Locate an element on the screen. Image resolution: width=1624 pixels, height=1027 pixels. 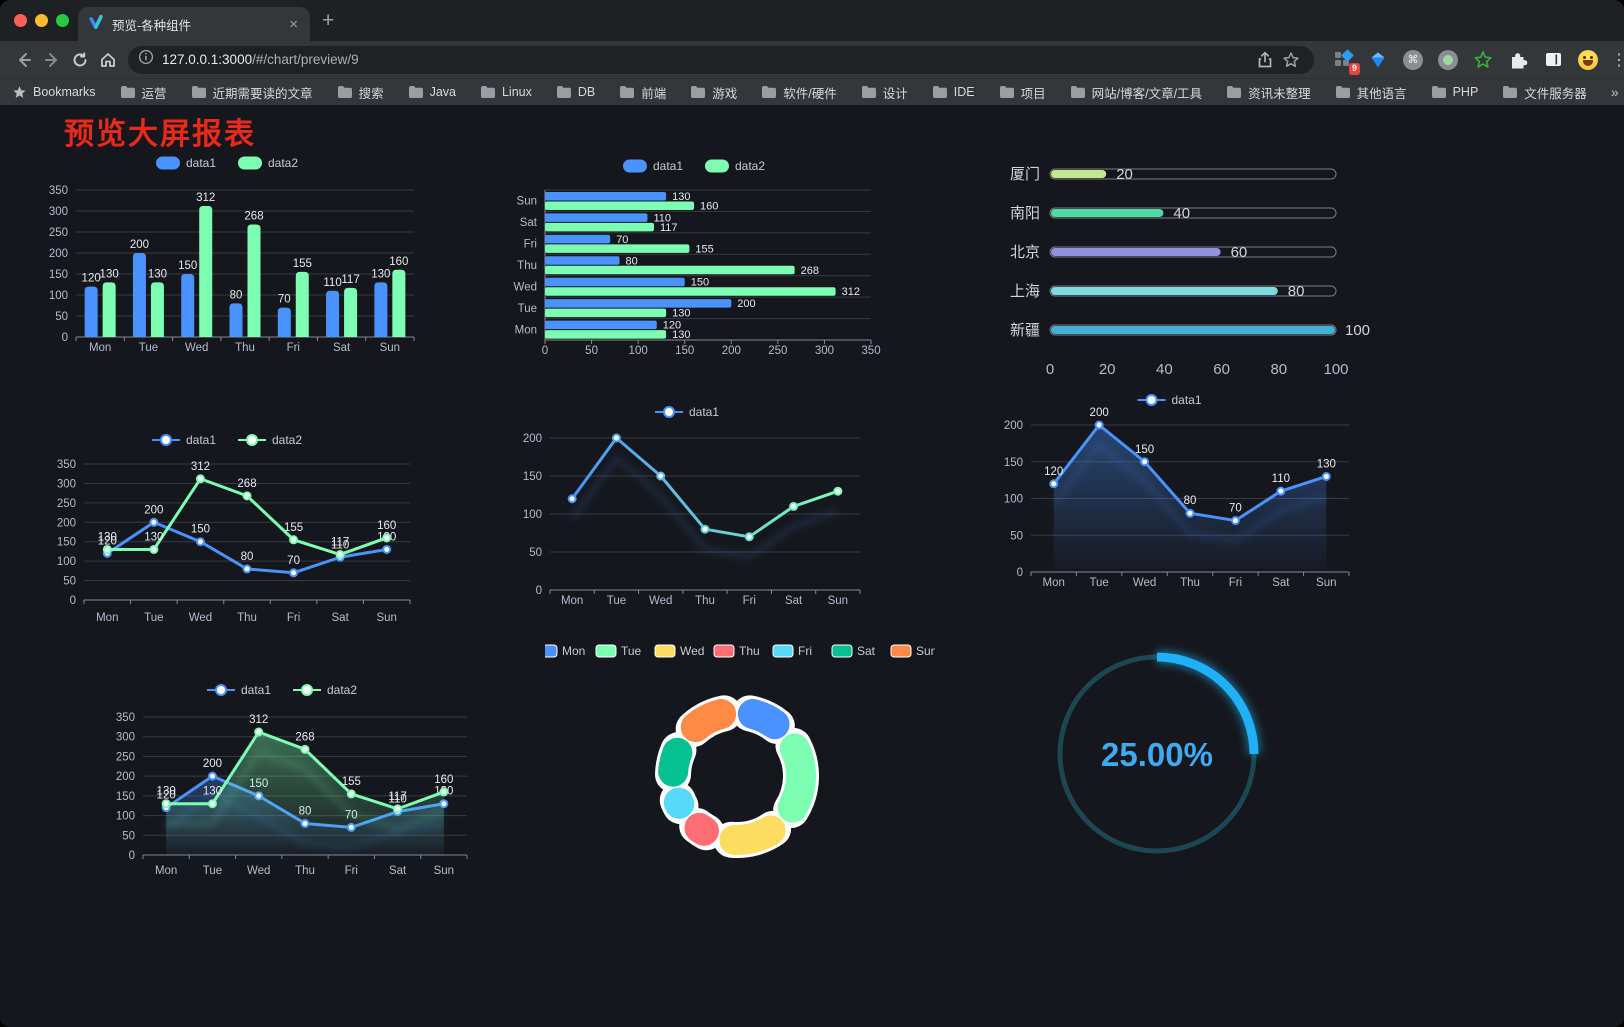
svg-text: 20 is located at coordinates (1107, 369).